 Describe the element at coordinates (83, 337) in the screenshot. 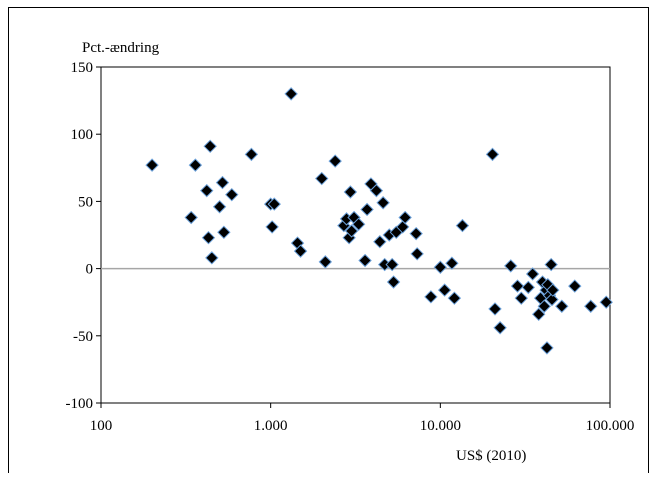

I see `y-tick-label: -50` at that location.